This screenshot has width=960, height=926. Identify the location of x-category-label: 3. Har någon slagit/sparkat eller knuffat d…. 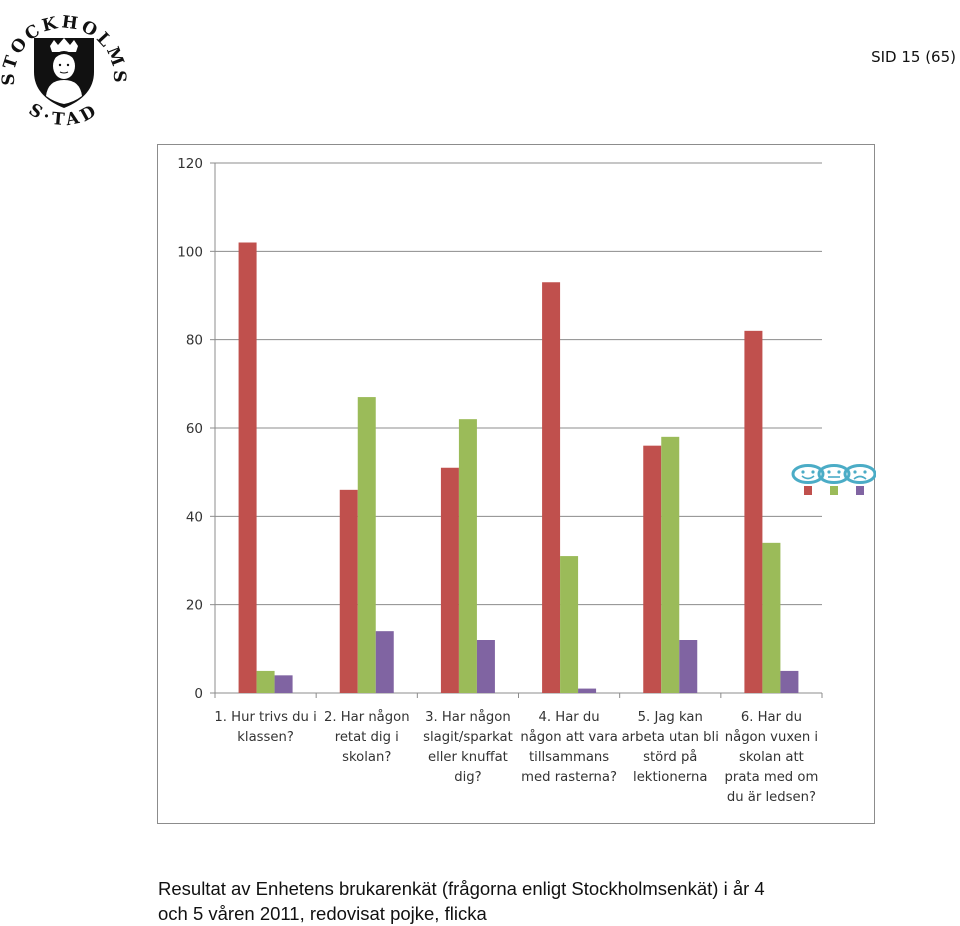
(468, 746).